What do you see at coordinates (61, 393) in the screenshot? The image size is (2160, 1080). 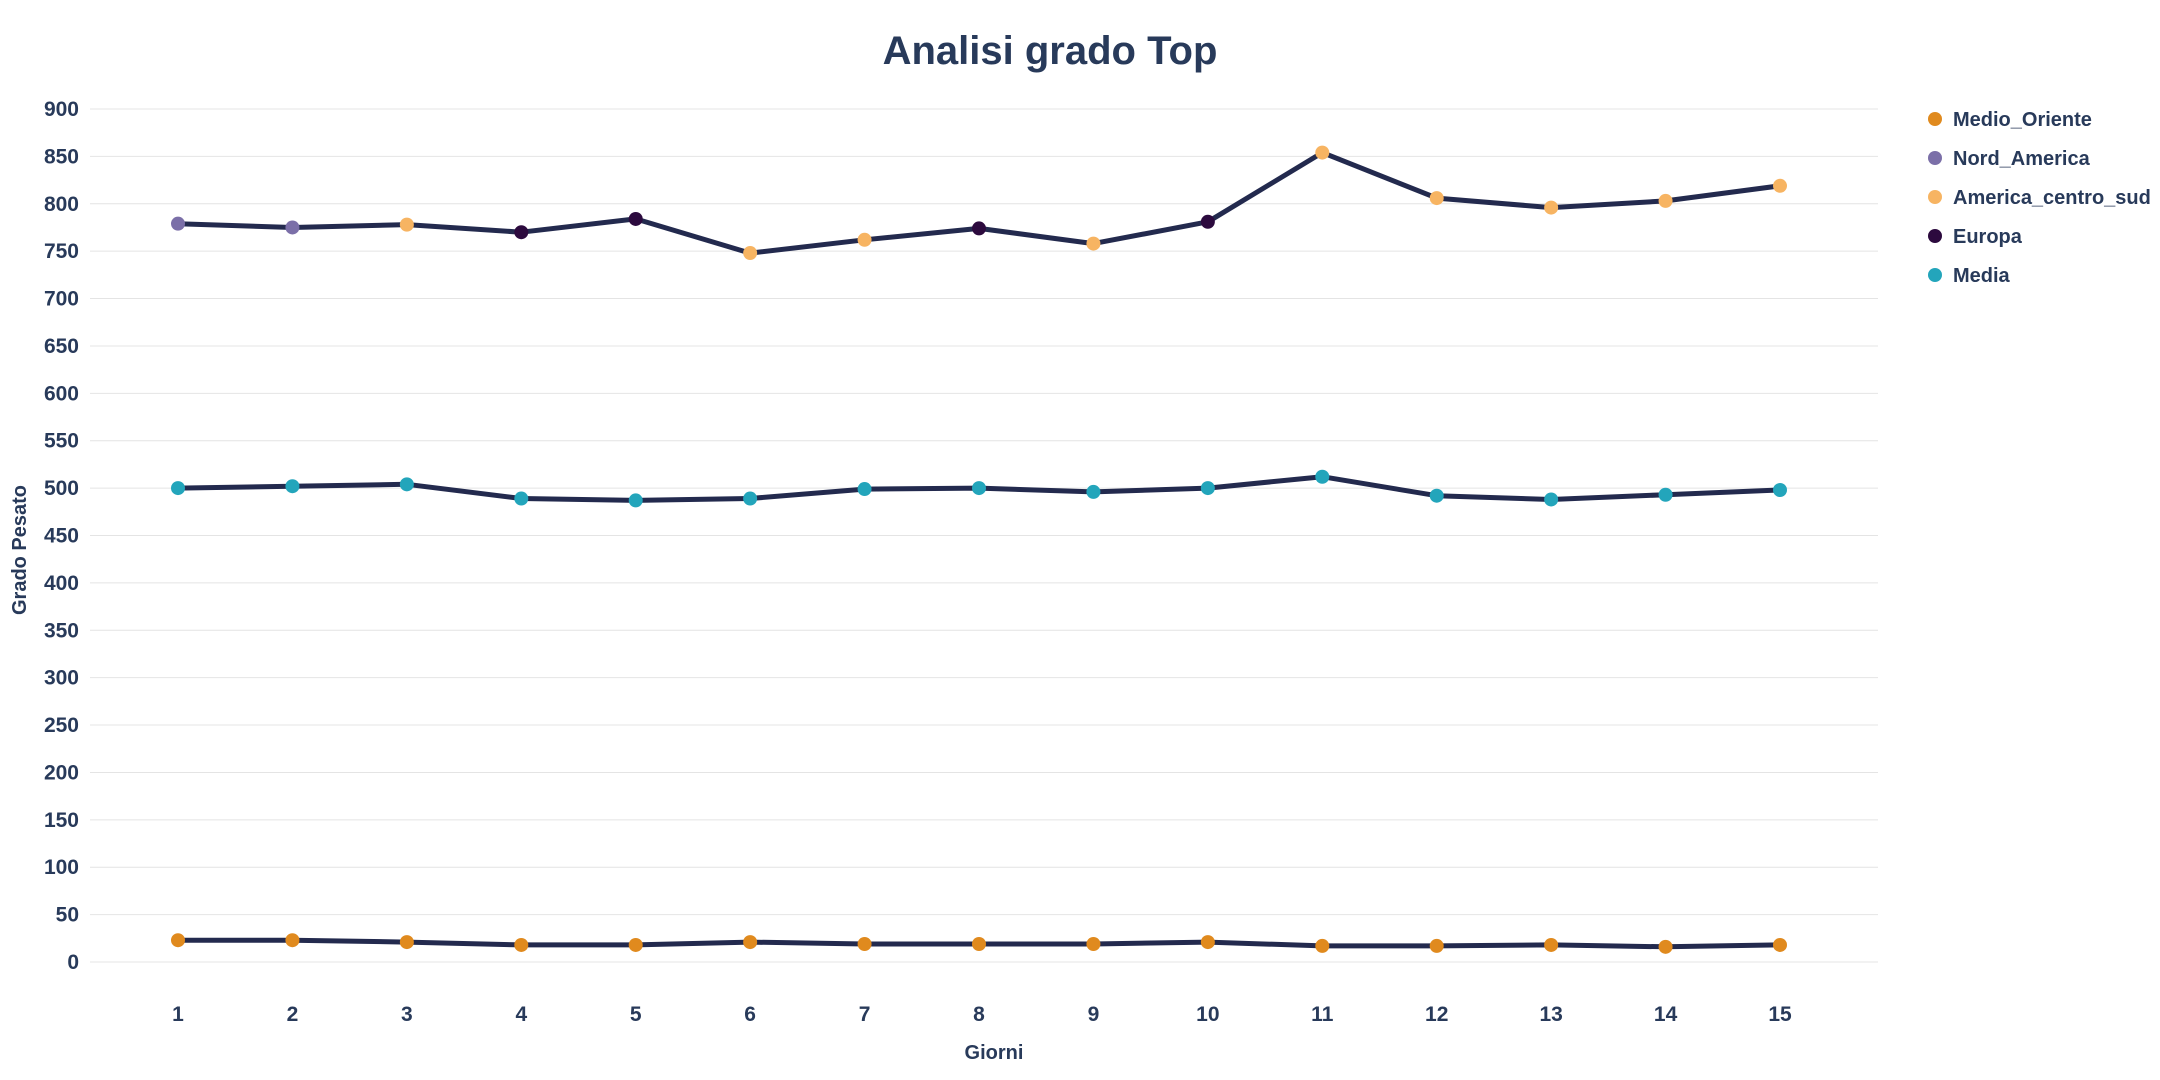 I see `y-tick-label: 600` at bounding box center [61, 393].